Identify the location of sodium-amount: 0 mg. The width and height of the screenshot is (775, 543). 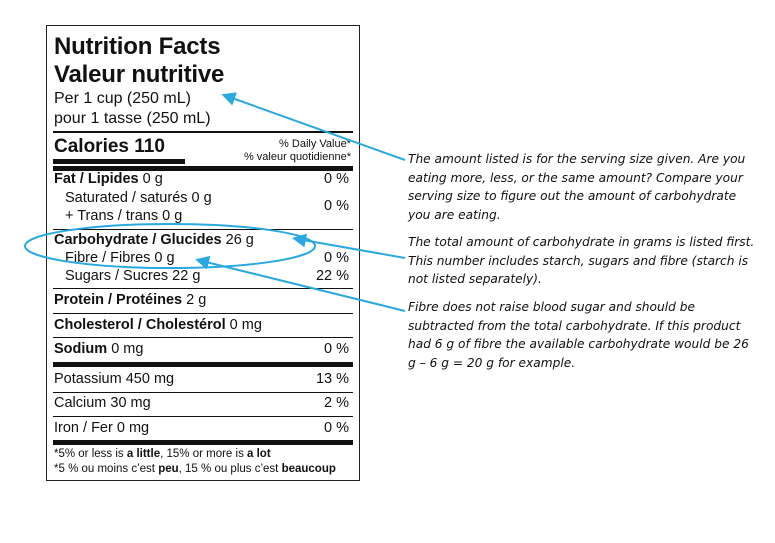
(127, 349).